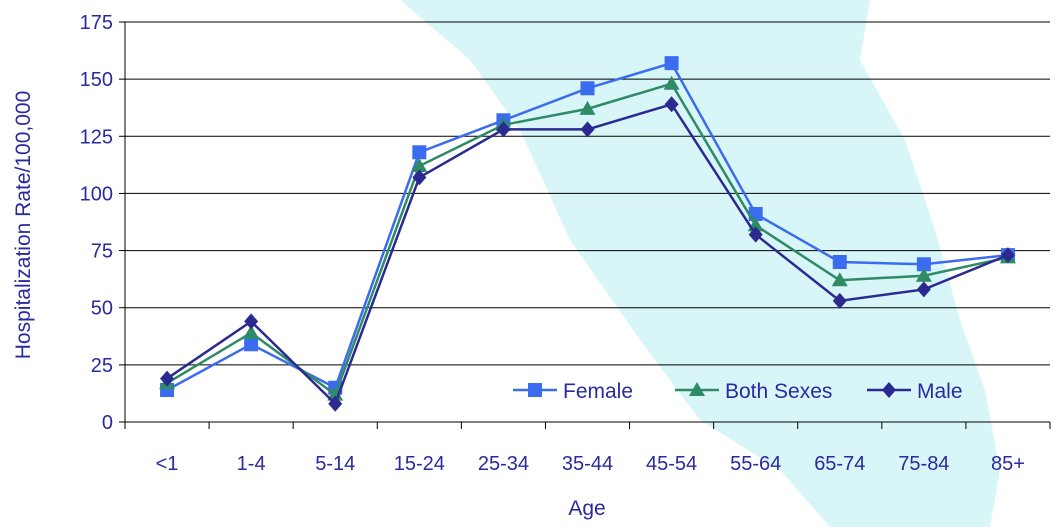 The width and height of the screenshot is (1055, 527). Describe the element at coordinates (1008, 464) in the screenshot. I see `x-tick-label: 85+` at that location.